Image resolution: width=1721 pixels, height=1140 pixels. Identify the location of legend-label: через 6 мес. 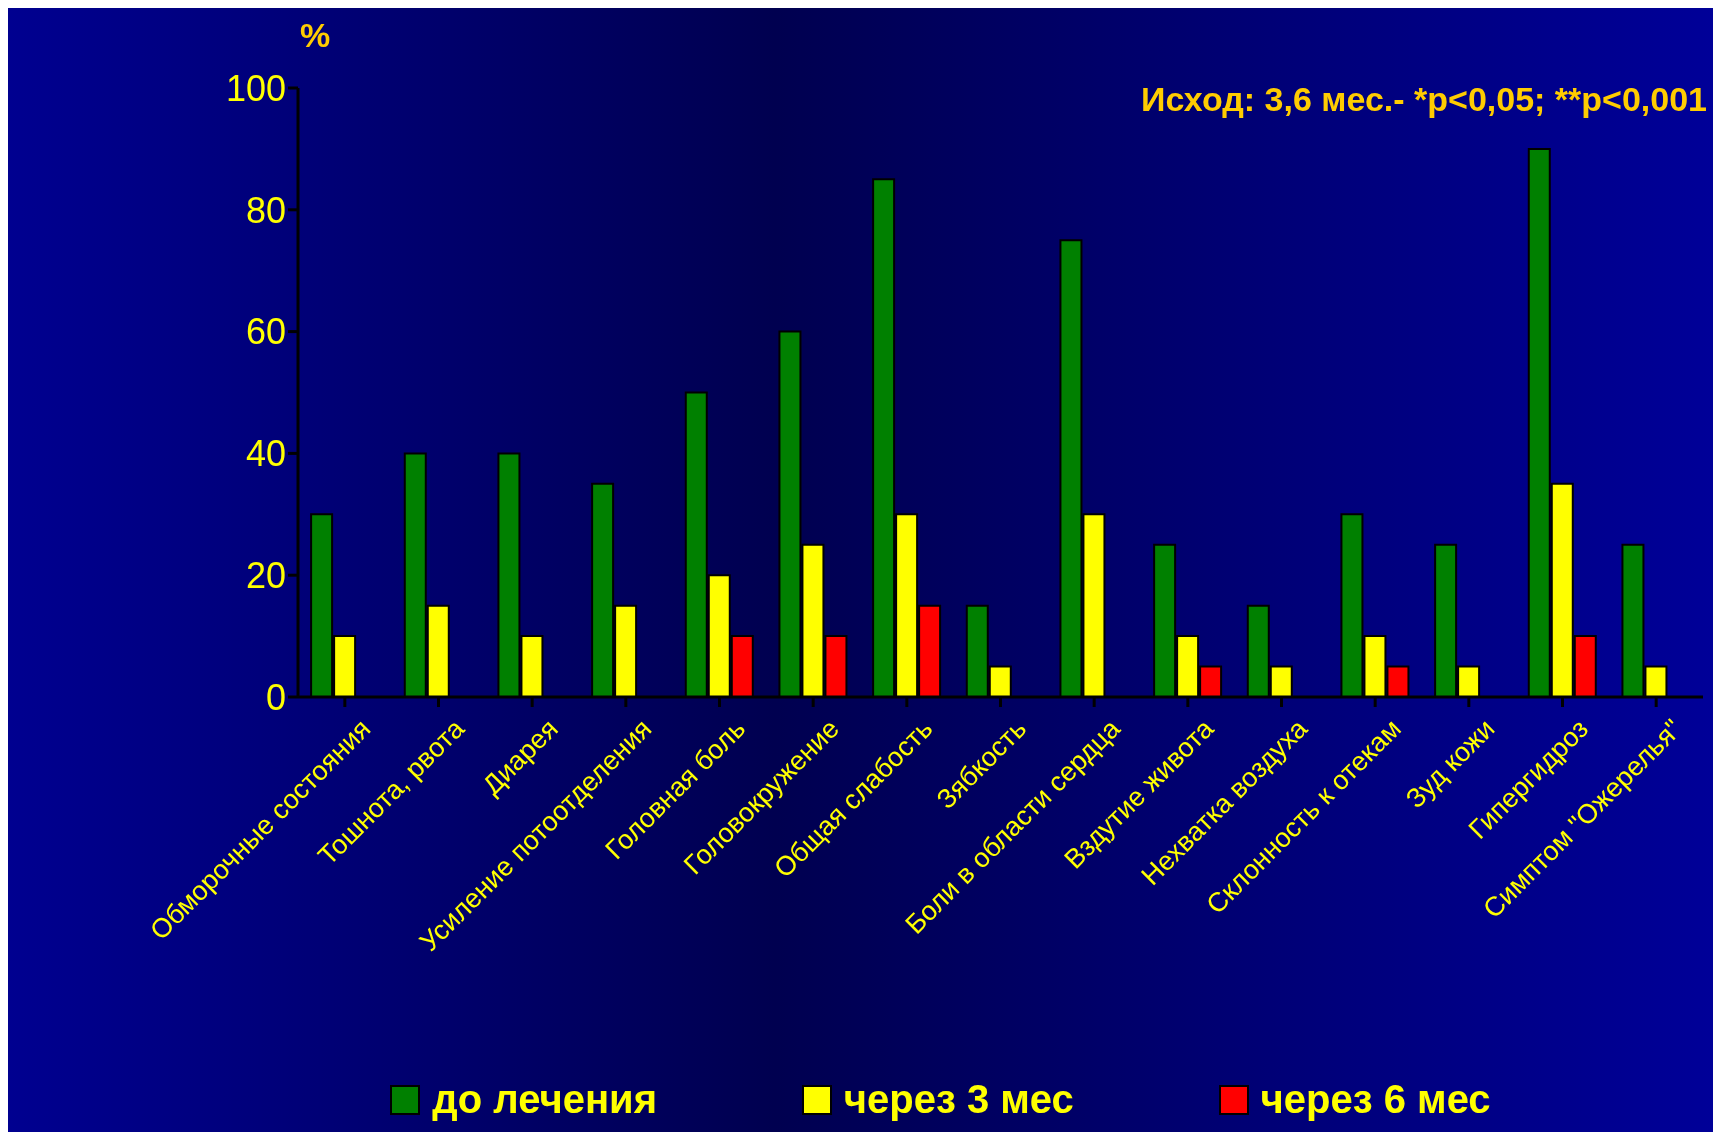
(1375, 1099).